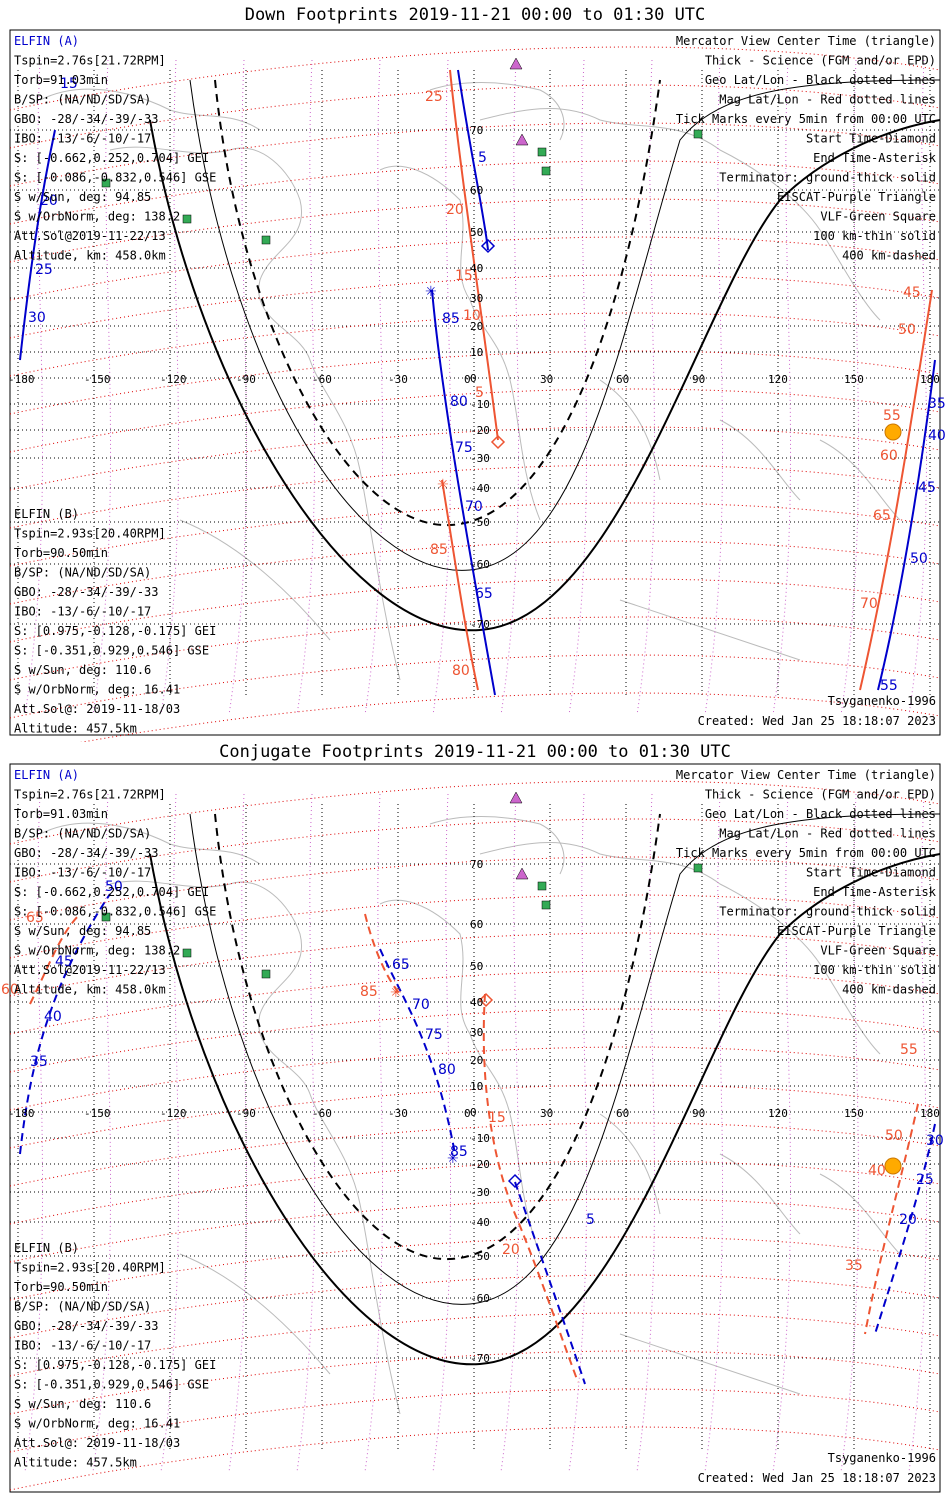  Describe the element at coordinates (480, 458) in the screenshot. I see `lat-tick-label: -30` at that location.